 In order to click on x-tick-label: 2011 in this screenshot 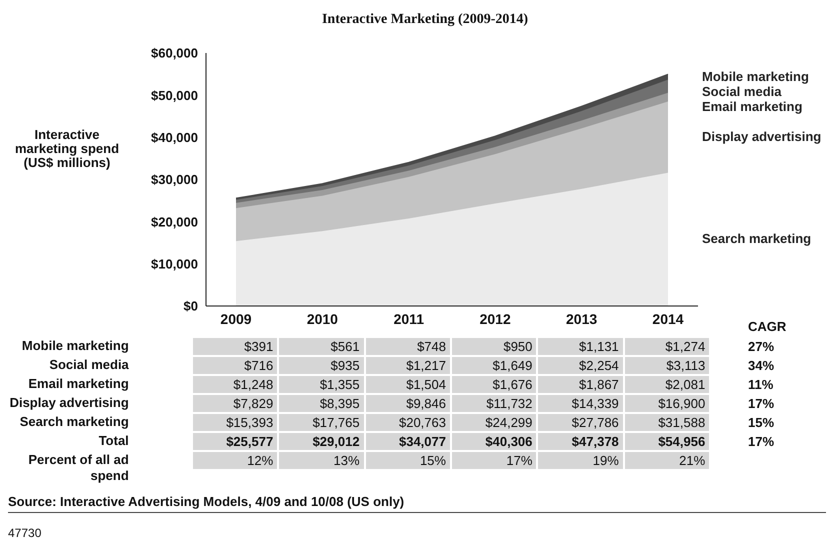, I will do `click(409, 318)`.